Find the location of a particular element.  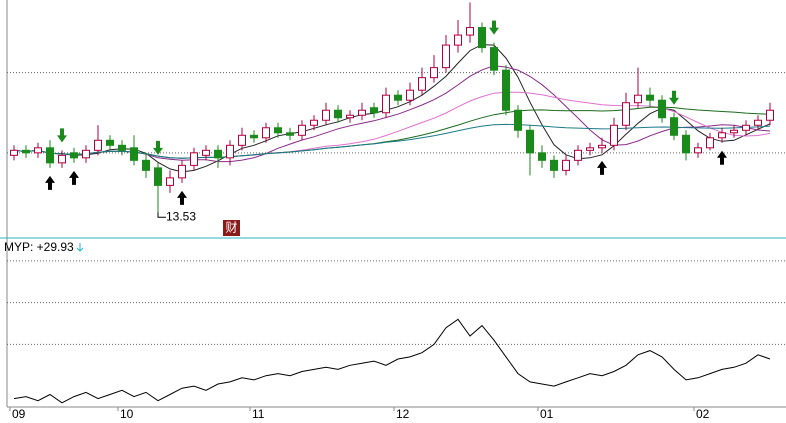

indicator-label: MYP: +29.93 is located at coordinates (39, 247).